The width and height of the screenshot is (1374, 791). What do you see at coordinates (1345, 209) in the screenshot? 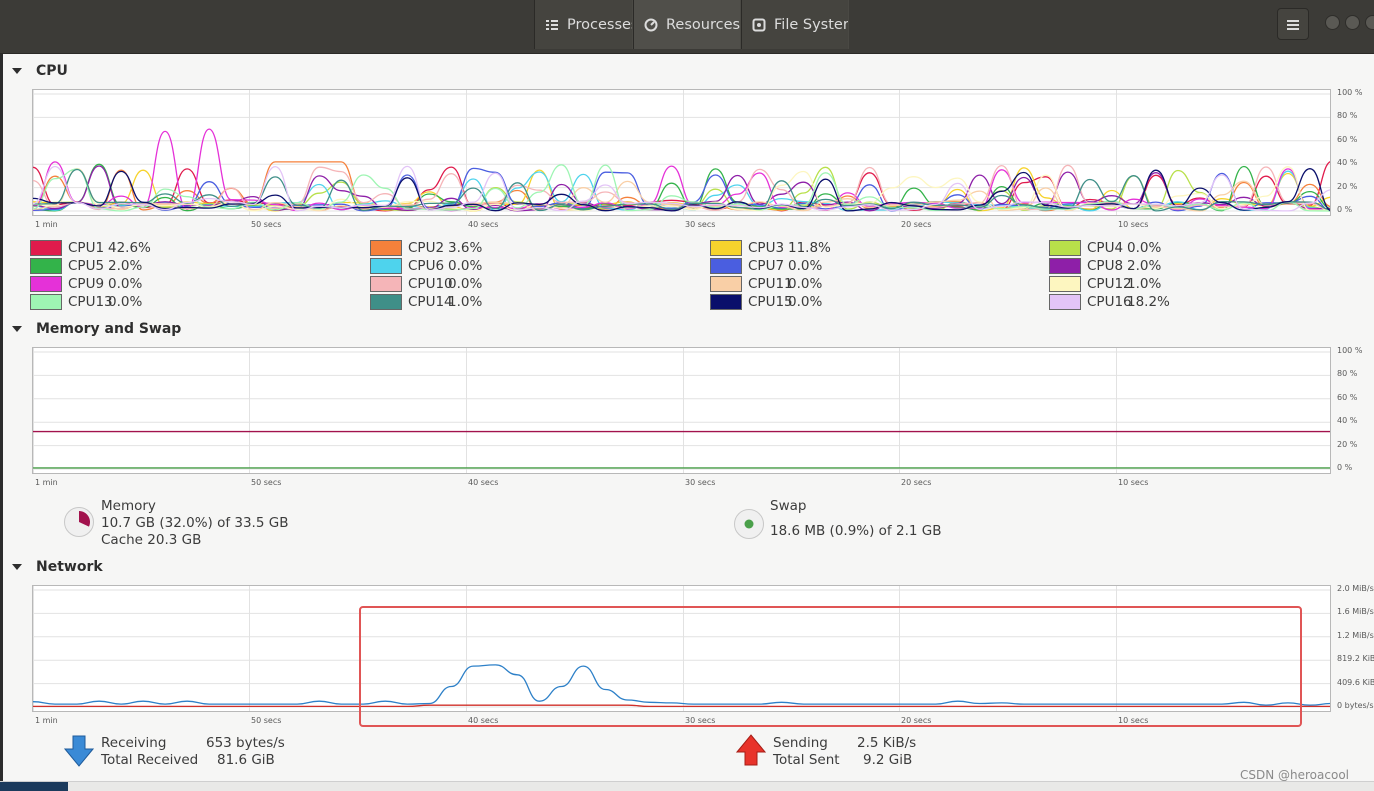
I see `cpu-y-tick: 0 %` at bounding box center [1345, 209].